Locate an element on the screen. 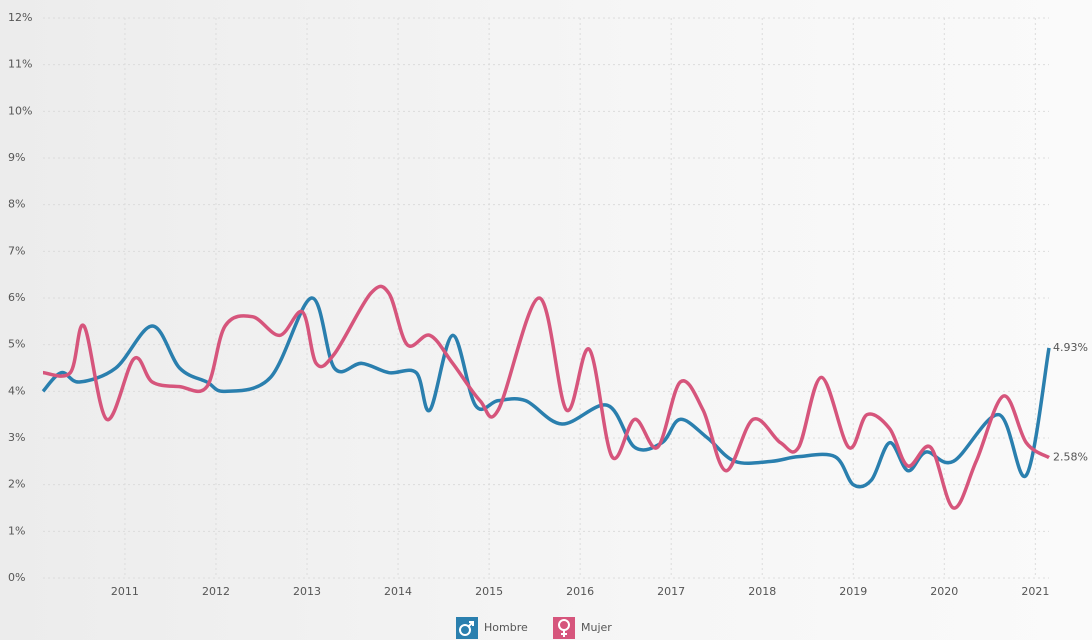  data-label: 2.58% is located at coordinates (1070, 457).